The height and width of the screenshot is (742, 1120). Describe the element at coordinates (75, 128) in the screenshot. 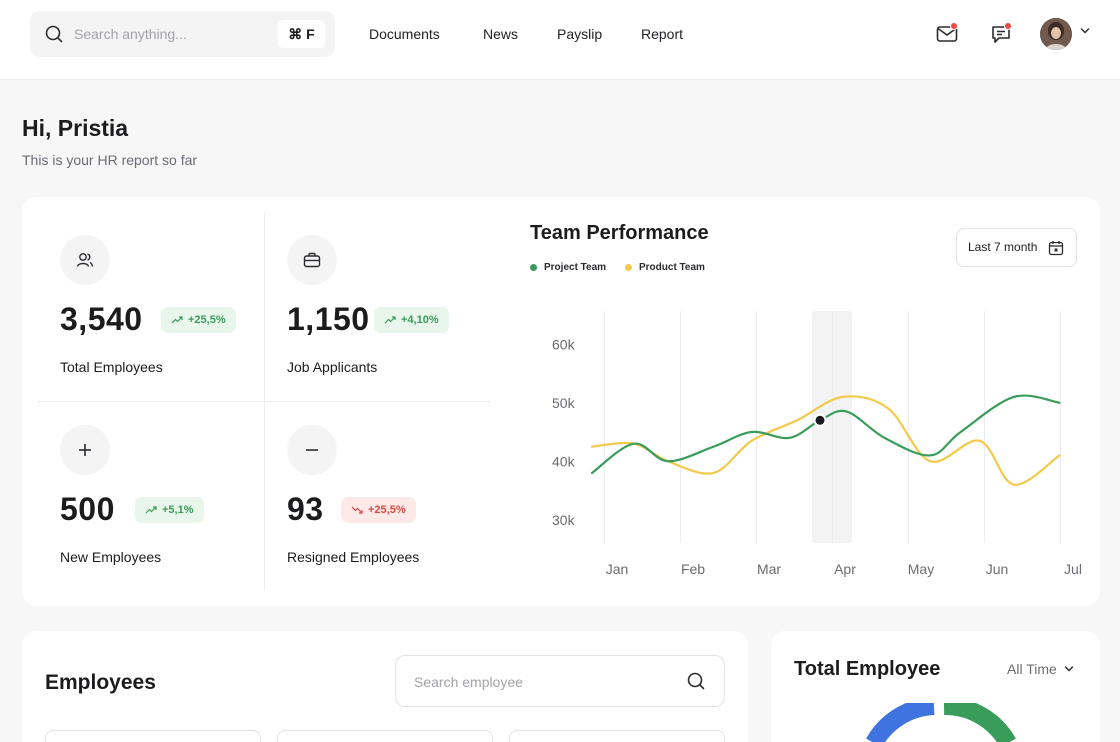

I see `page-title: Hi, Pristia` at that location.